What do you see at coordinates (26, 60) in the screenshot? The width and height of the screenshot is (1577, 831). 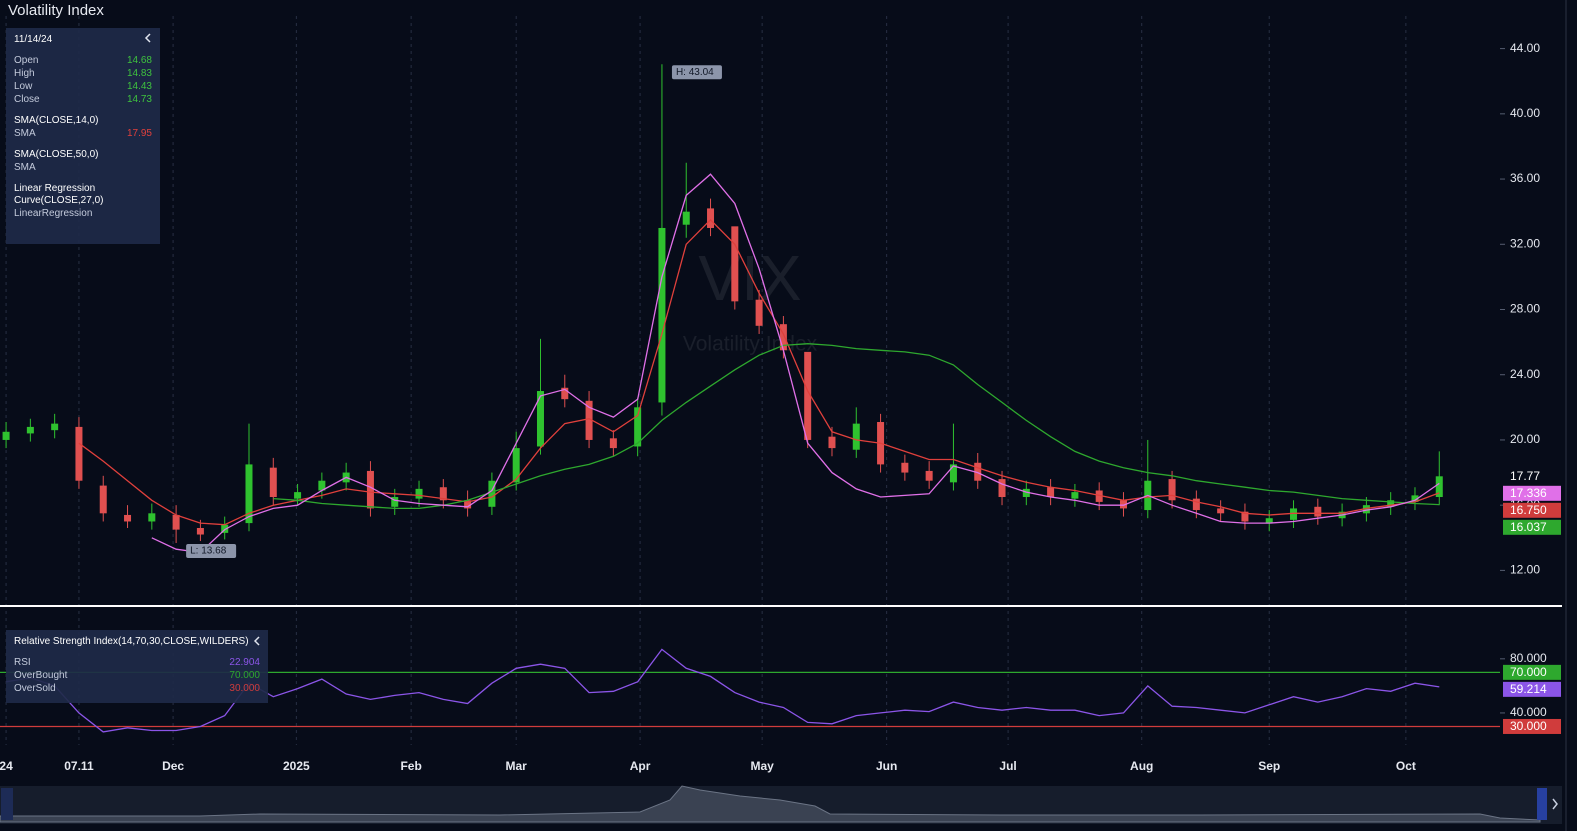 I see `info-label: Open` at bounding box center [26, 60].